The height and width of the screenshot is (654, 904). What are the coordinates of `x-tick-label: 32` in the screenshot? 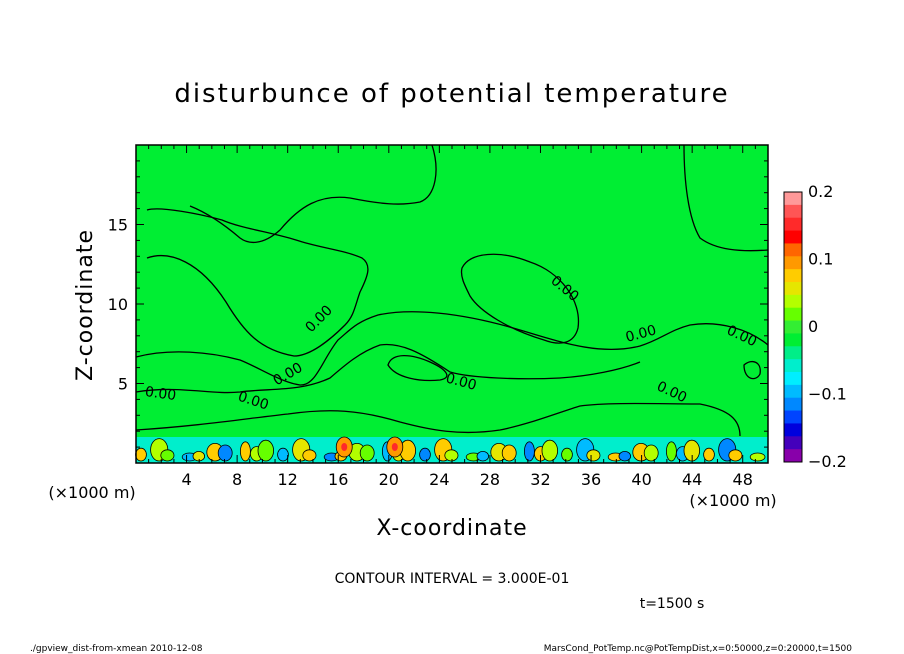 It's located at (540, 479).